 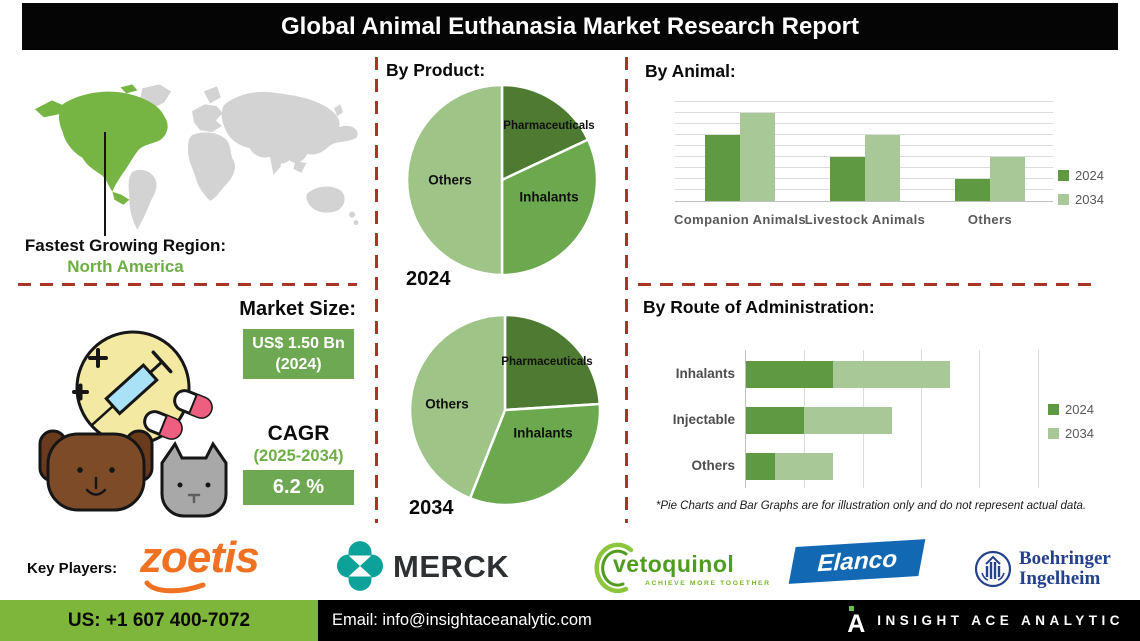 What do you see at coordinates (297, 309) in the screenshot?
I see `market-size-label: Market Size:` at bounding box center [297, 309].